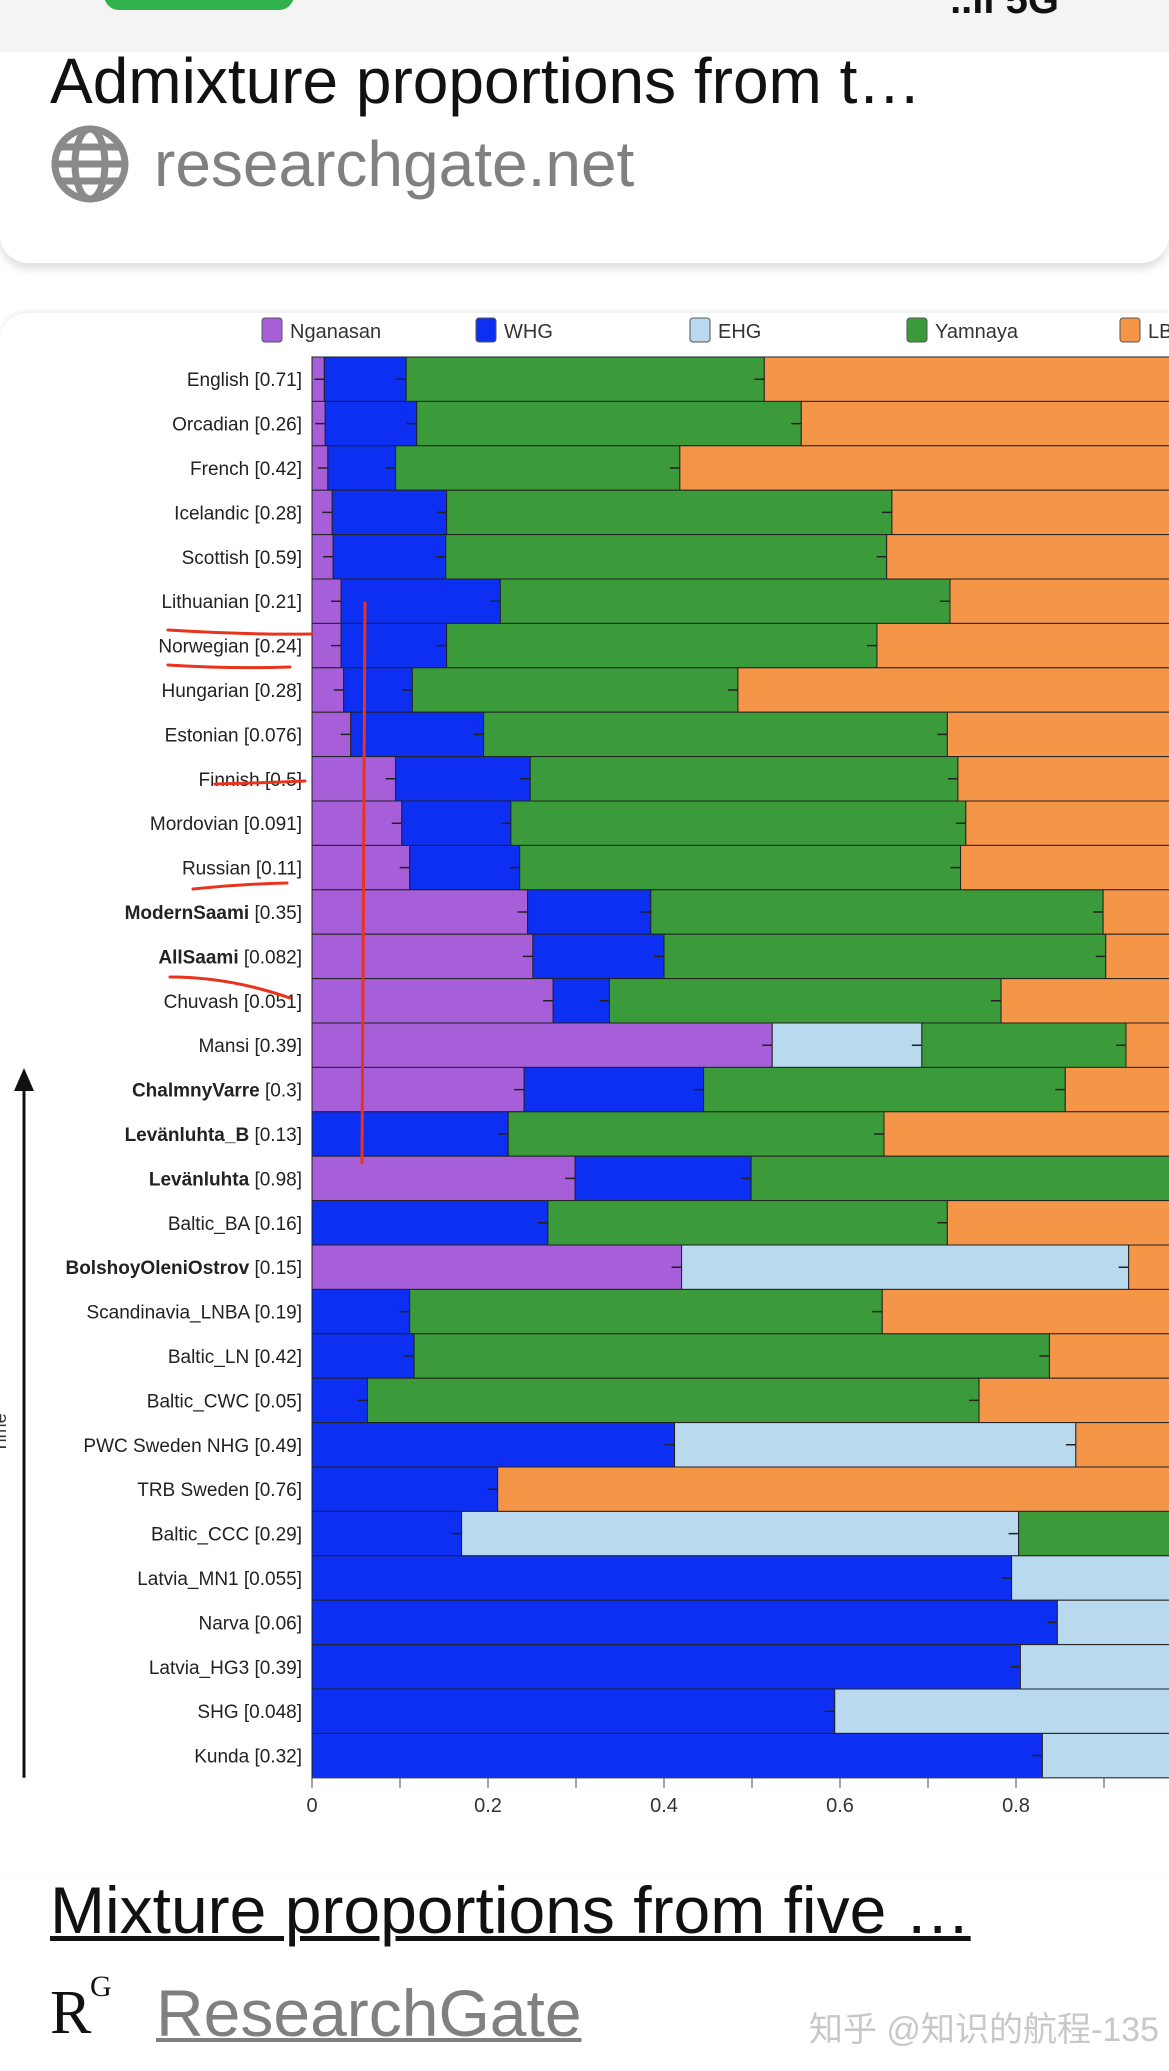 This screenshot has width=1169, height=2071. I want to click on status-indicators: ..ıl 5G, so click(1004, 11).